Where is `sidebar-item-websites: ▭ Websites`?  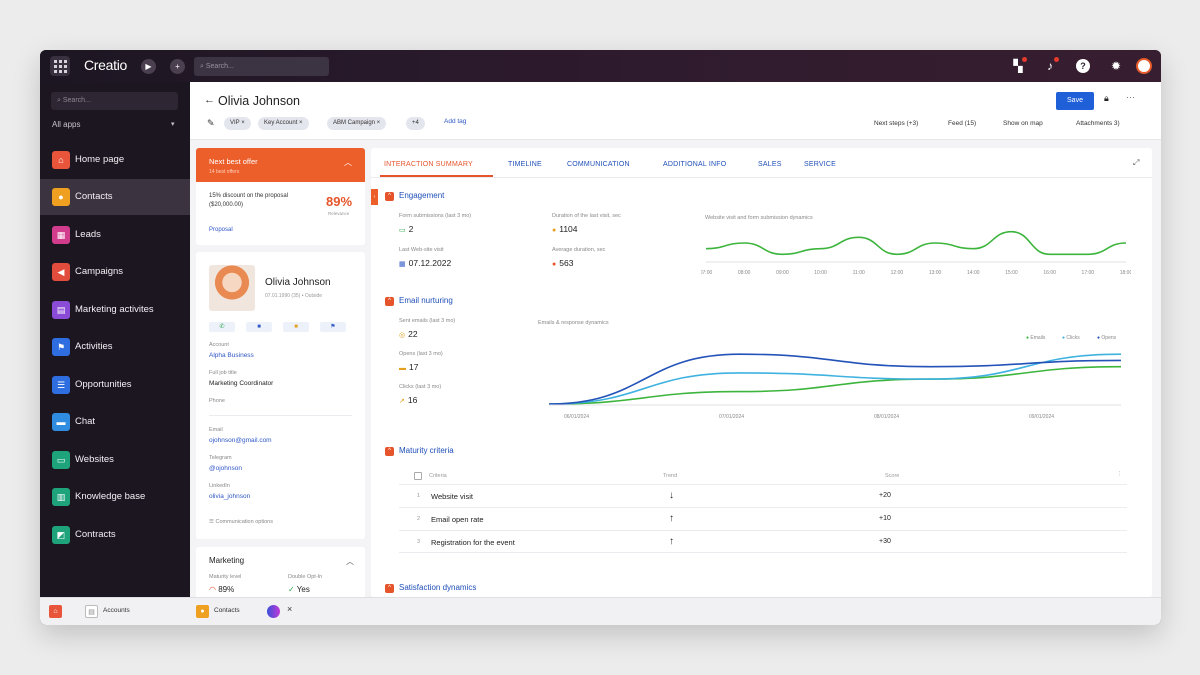
sidebar-item-websites: ▭ Websites is located at coordinates (115, 460).